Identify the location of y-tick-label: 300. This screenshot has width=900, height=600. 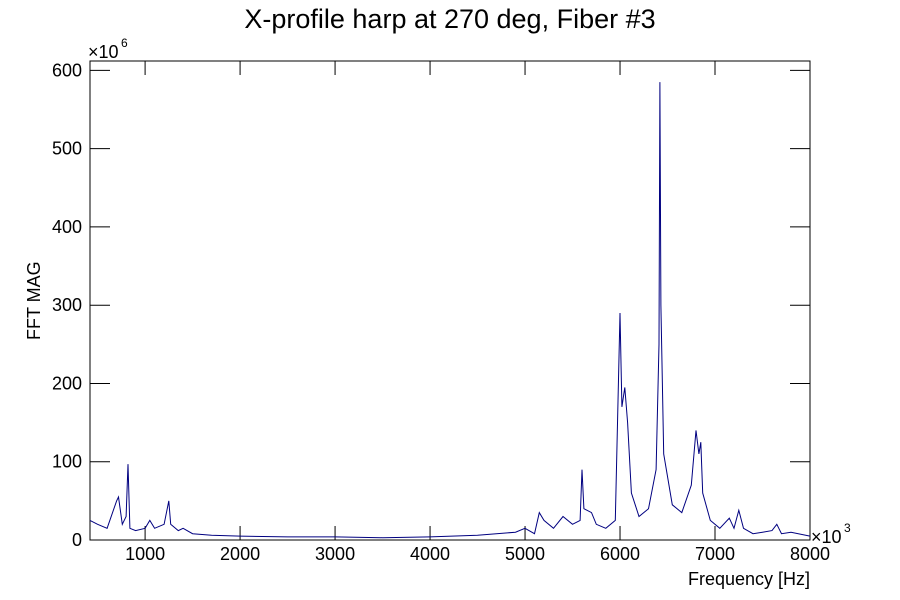
(67, 305).